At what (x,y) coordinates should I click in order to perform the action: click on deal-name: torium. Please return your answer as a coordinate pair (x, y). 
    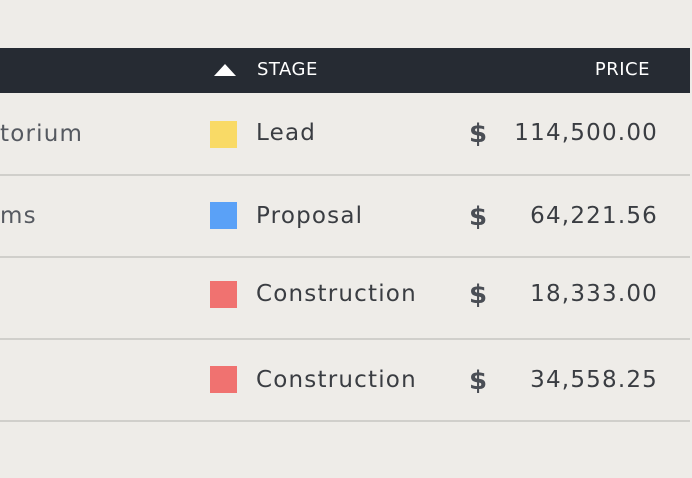
    Looking at the image, I should click on (42, 134).